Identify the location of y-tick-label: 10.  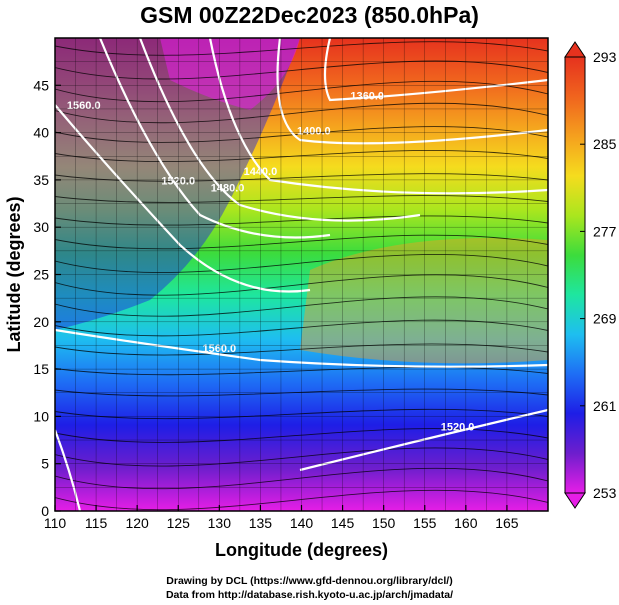
(41, 416).